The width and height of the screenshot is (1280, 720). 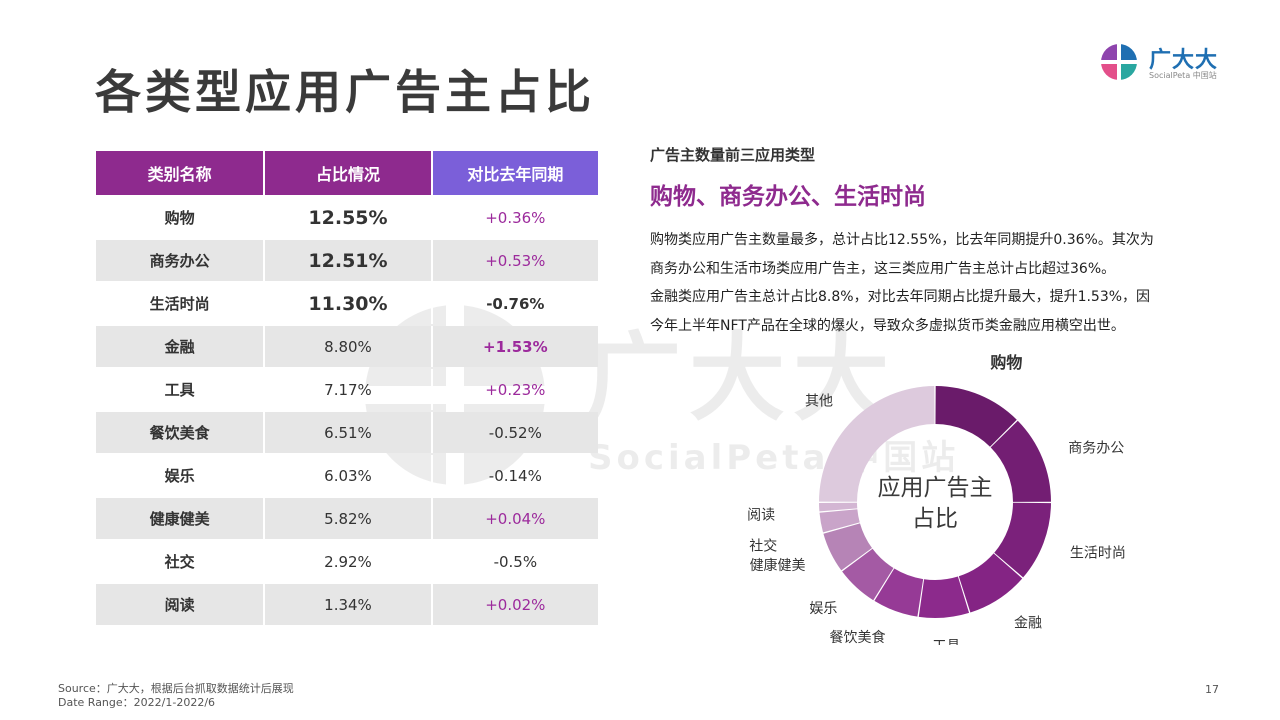 I want to click on table-row: 社交 2.92% -0.5%, so click(x=347, y=561).